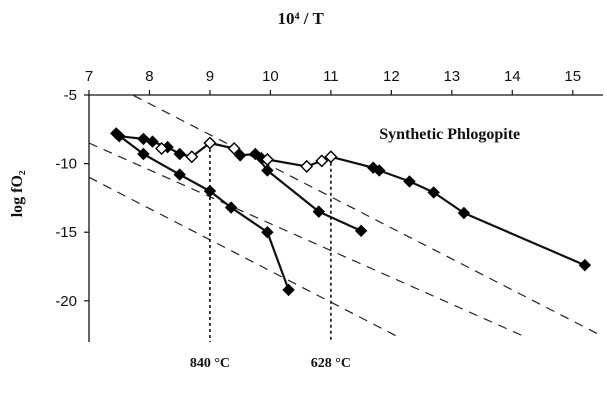 Image resolution: width=607 pixels, height=396 pixels. What do you see at coordinates (331, 76) in the screenshot?
I see `x-tick-label: 11` at bounding box center [331, 76].